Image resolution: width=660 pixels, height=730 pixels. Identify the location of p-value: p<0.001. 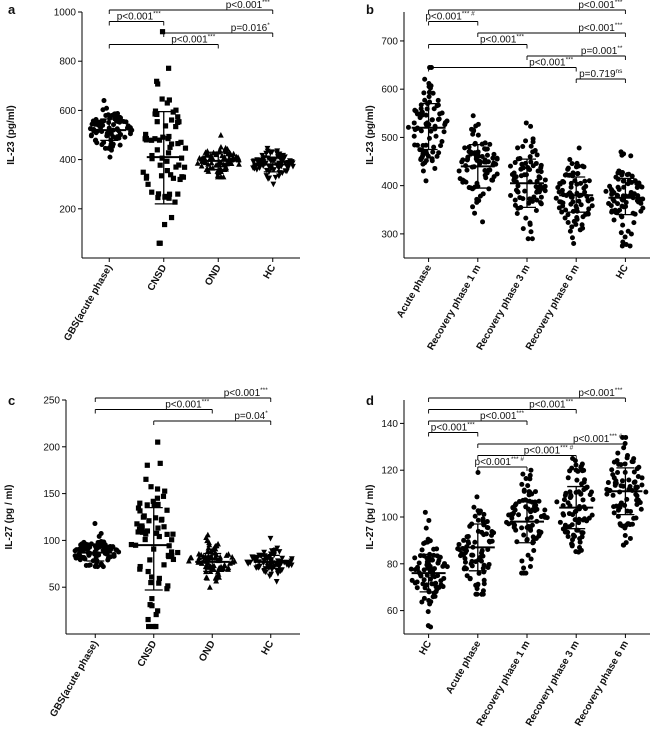
(493, 462).